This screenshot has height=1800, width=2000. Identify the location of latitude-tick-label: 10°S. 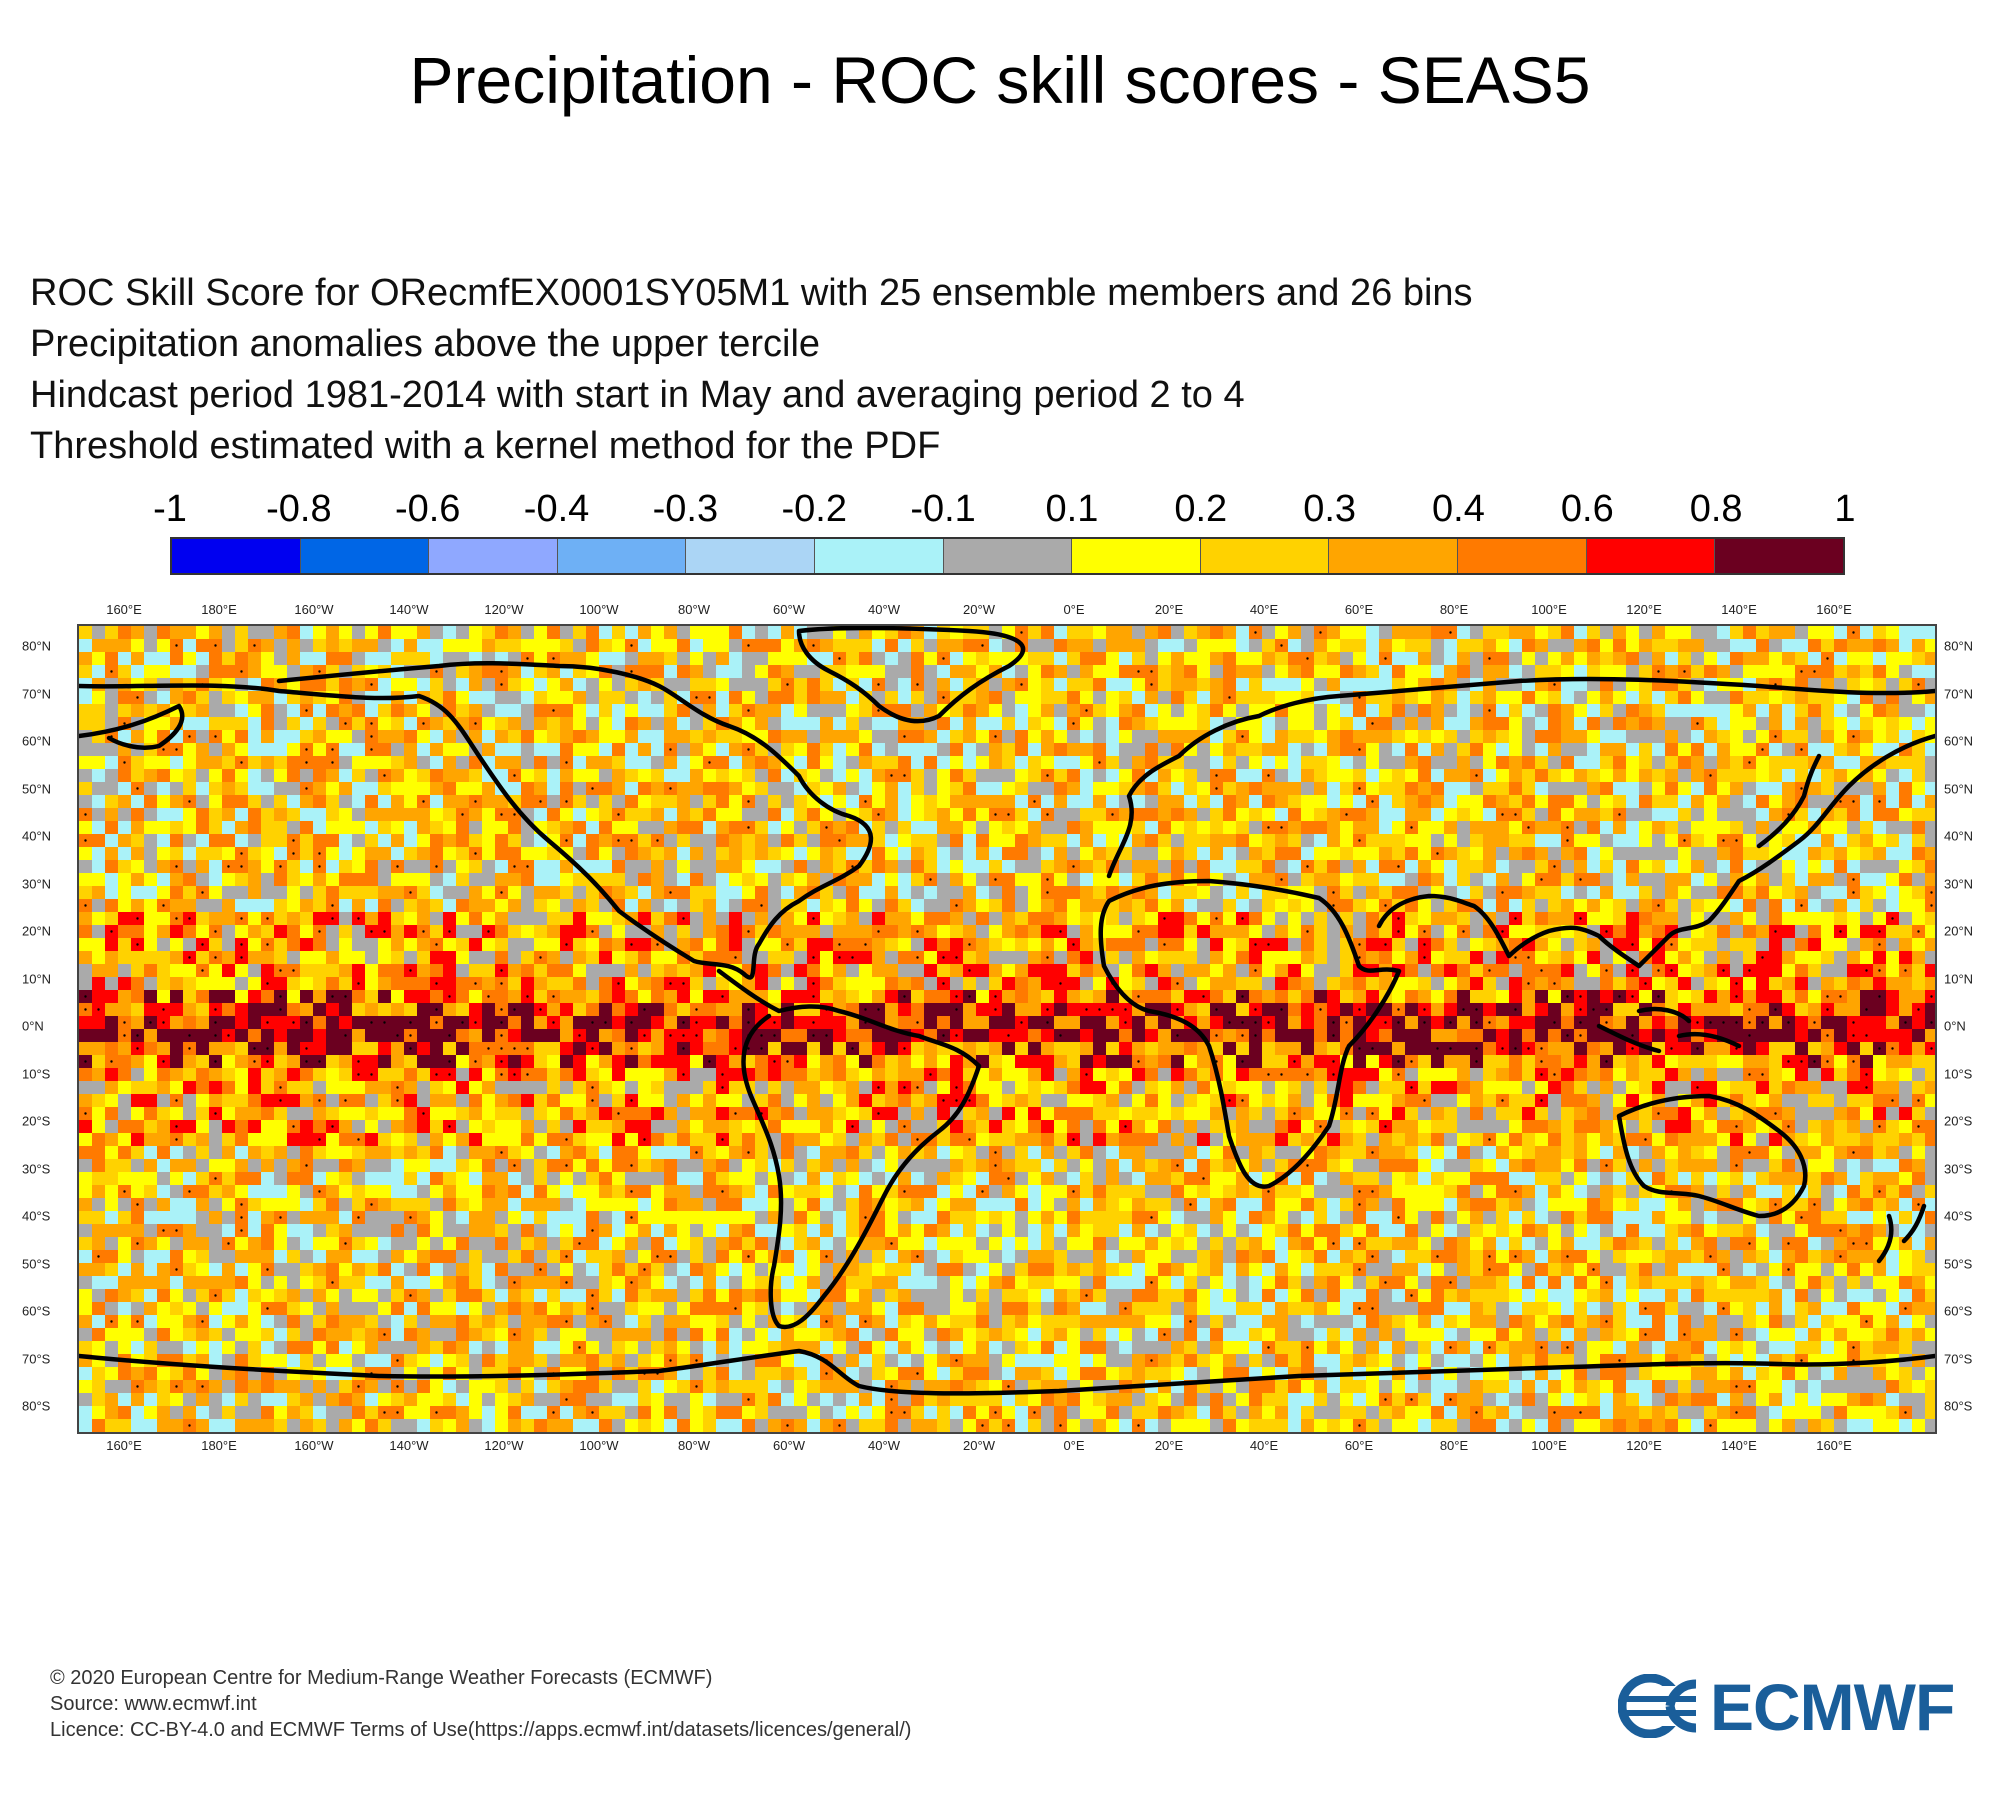
(1958, 1073).